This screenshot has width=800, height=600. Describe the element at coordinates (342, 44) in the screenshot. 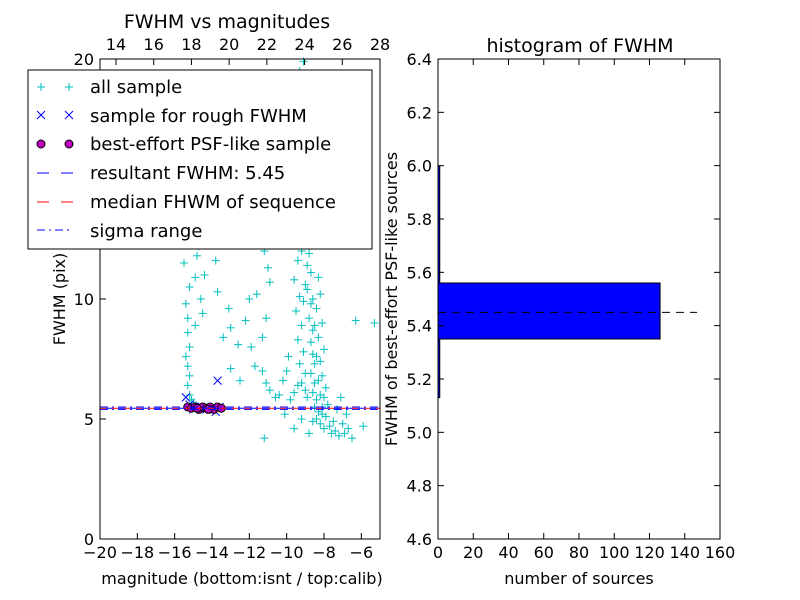

I see `top-tick-label: 26` at that location.